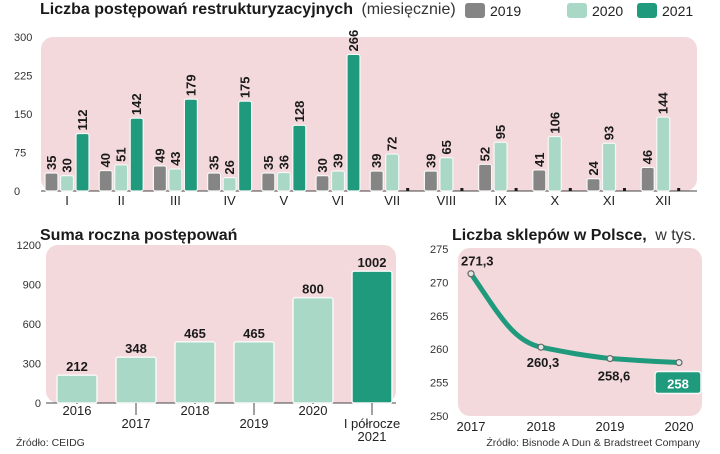 This screenshot has width=720, height=454. Describe the element at coordinates (338, 181) in the screenshot. I see `bar-2020-VI` at that location.